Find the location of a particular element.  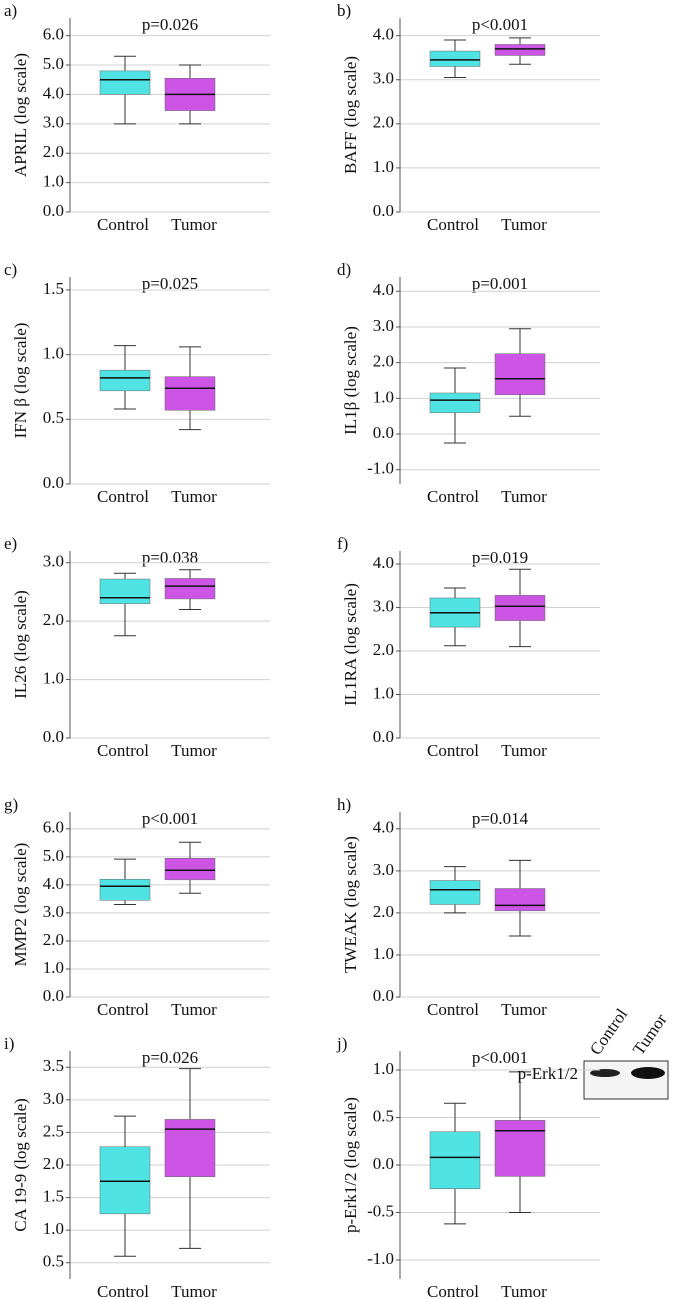

y-axis-label: IL1RA (log scale) is located at coordinates (350, 644).